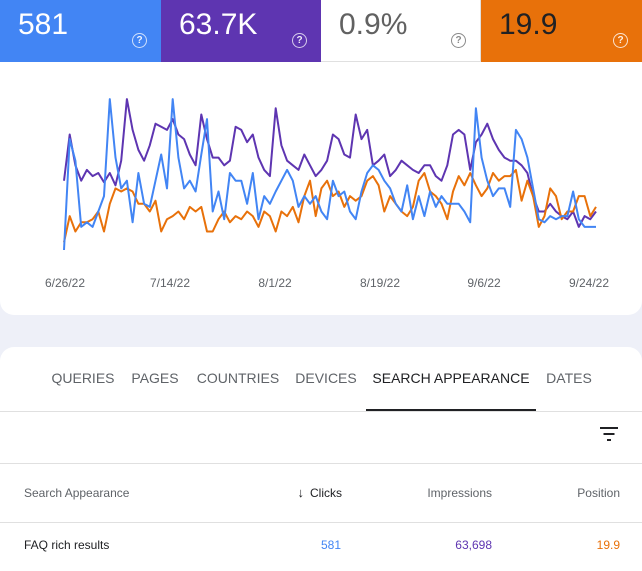 The image size is (642, 571). I want to click on row-impressions: 63,698, so click(473, 545).